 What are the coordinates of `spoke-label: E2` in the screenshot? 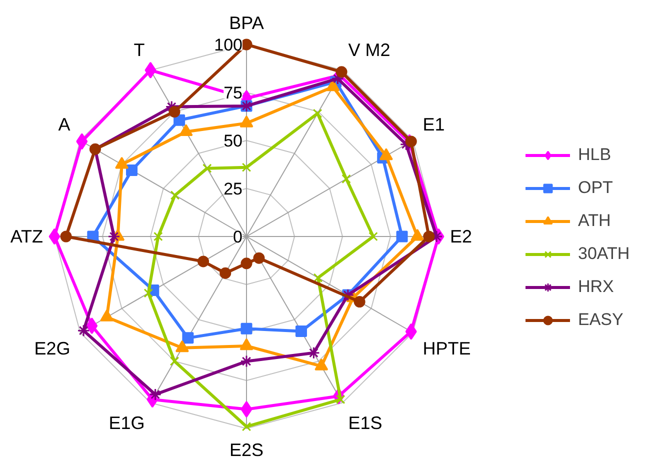 It's located at (461, 236).